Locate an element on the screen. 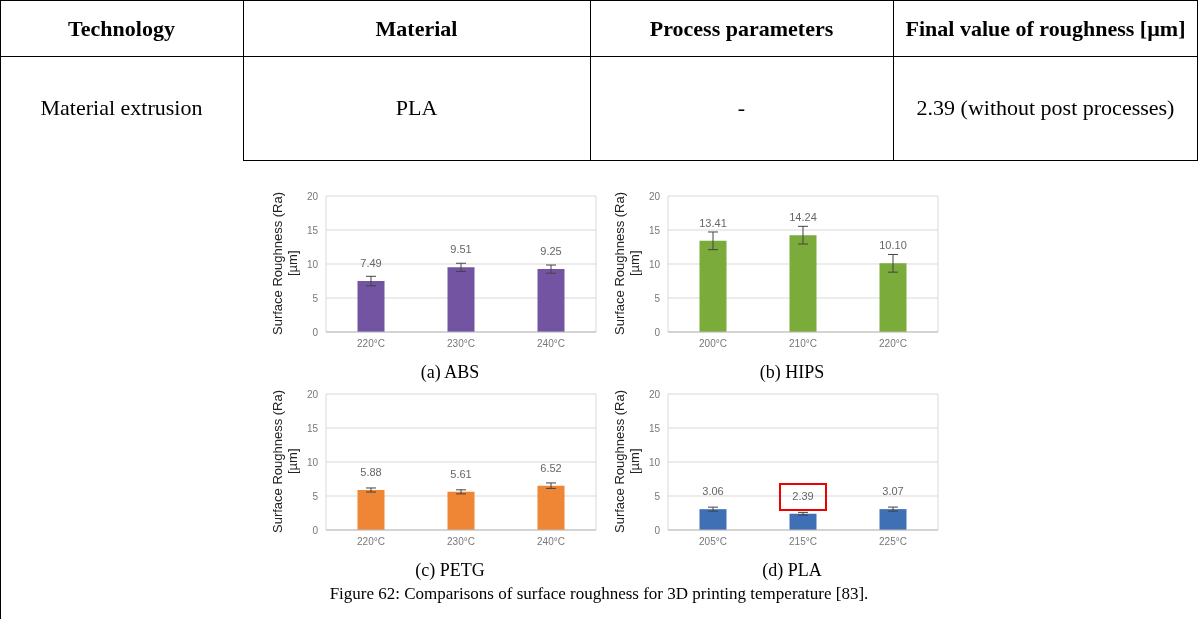  x-tick-label: 215°C is located at coordinates (803, 542).